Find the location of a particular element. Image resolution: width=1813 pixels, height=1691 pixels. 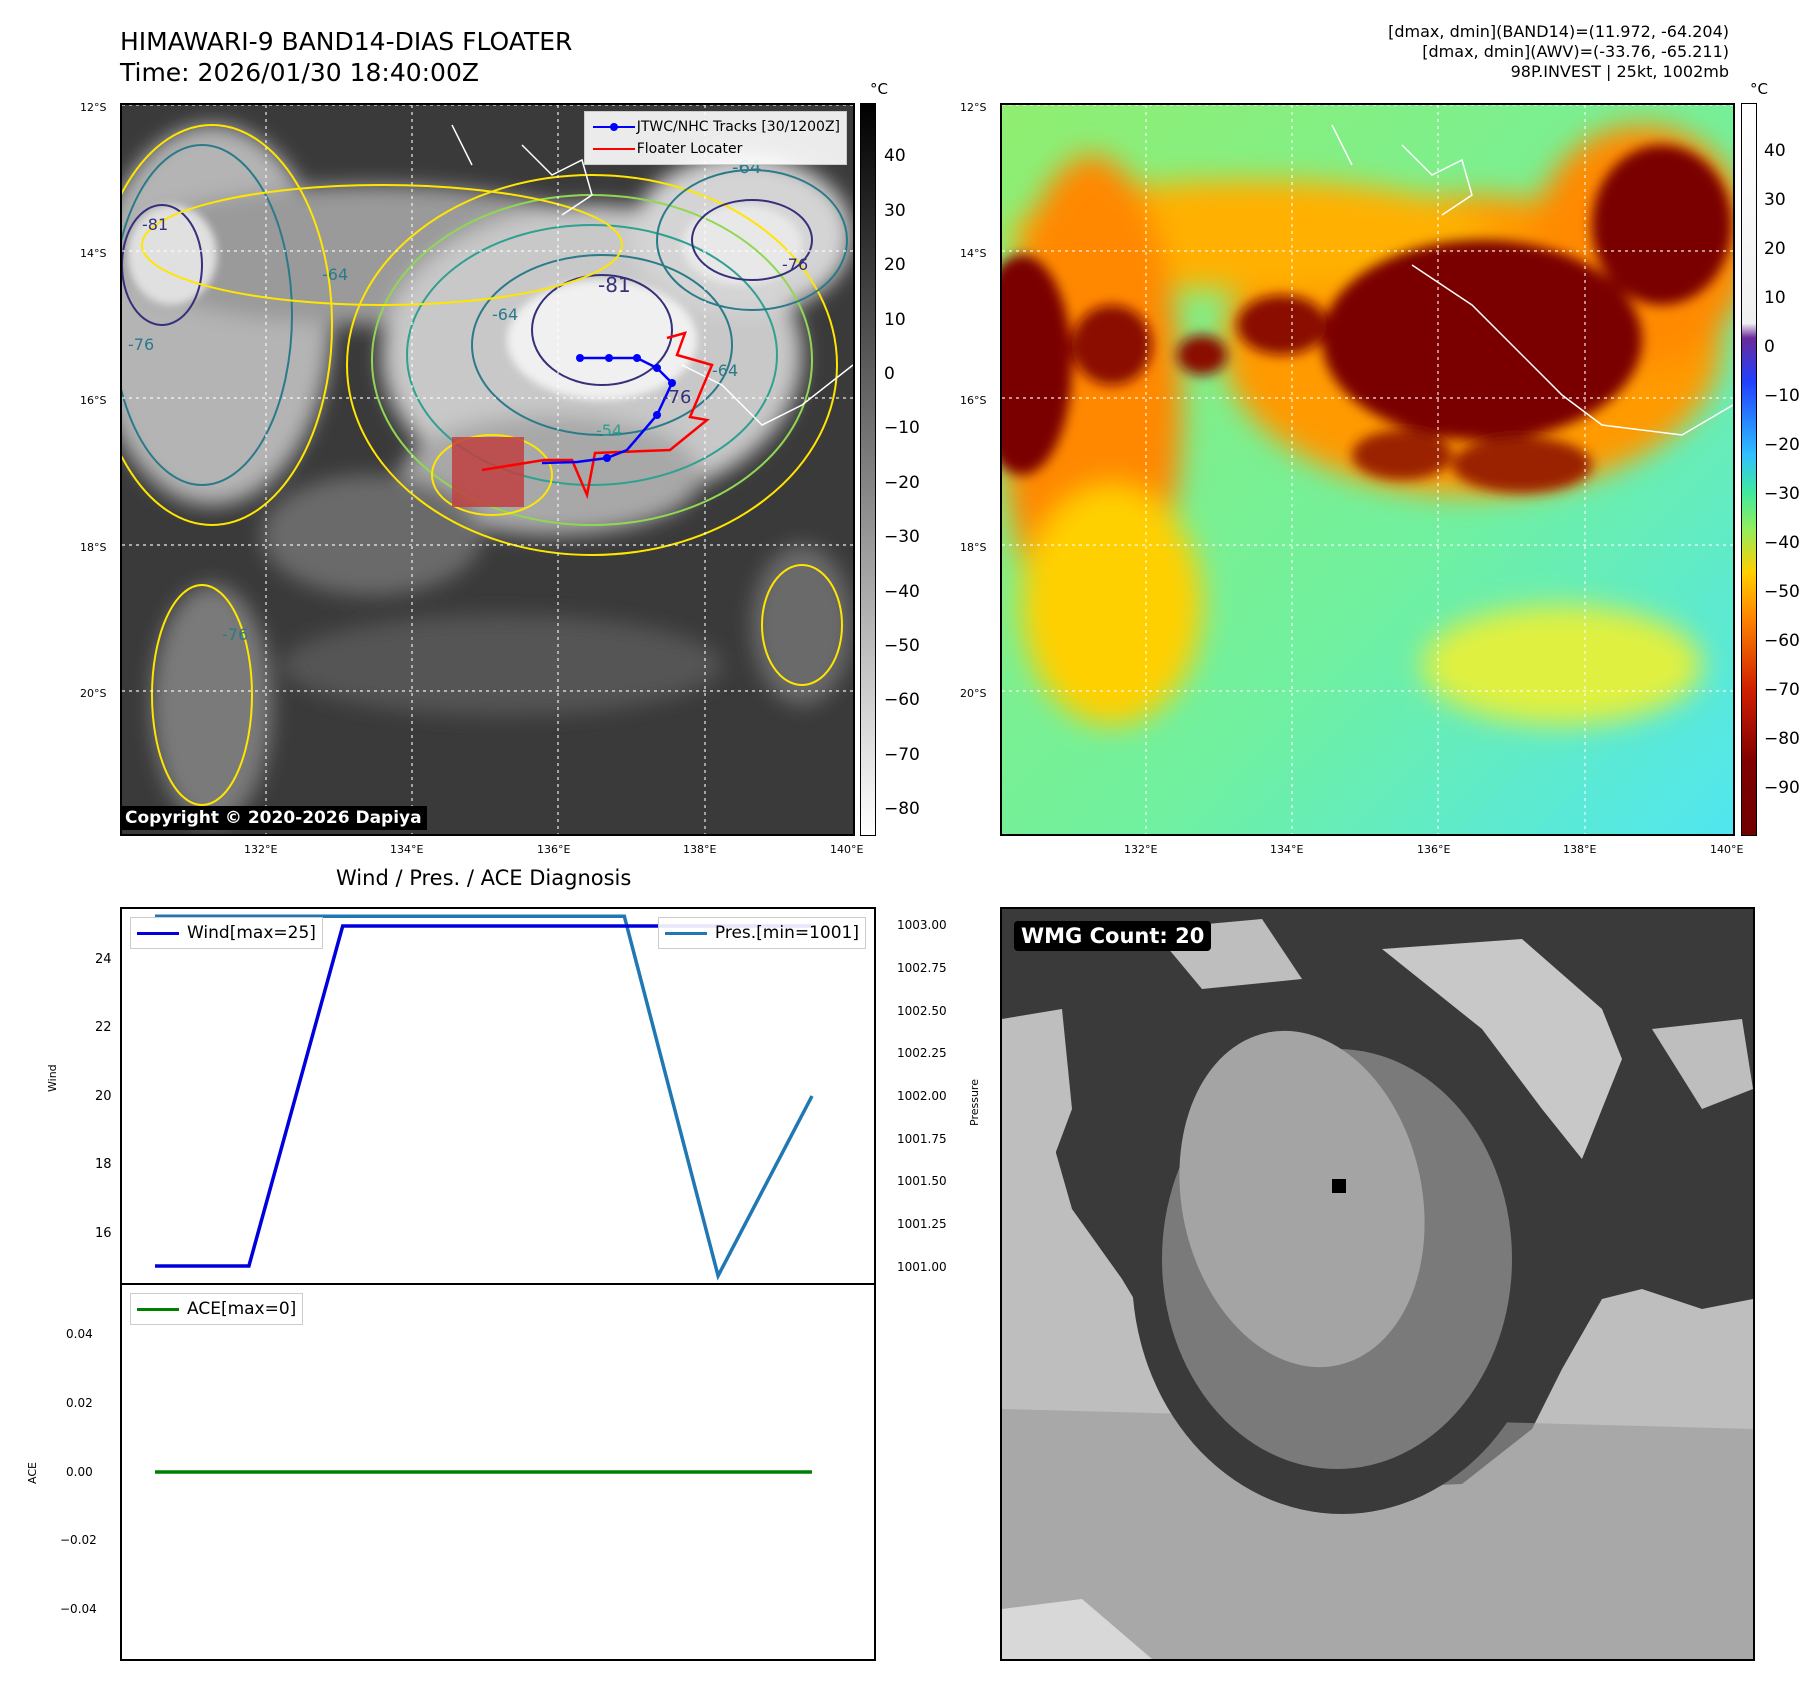

awv-colorbar is located at coordinates (1749, 469).